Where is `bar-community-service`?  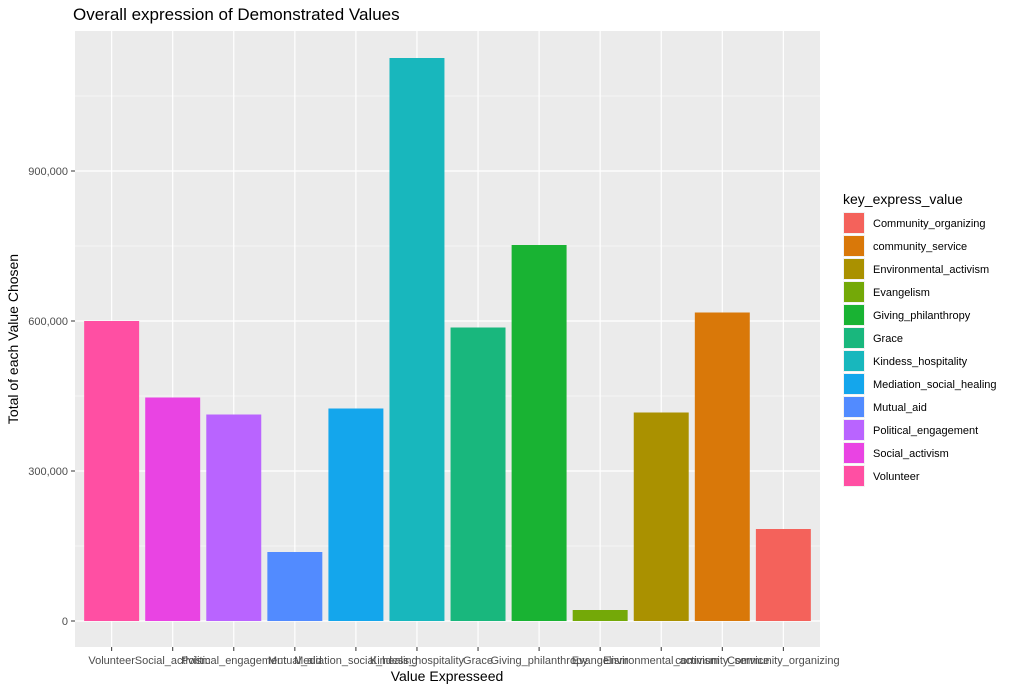 bar-community-service is located at coordinates (722, 466).